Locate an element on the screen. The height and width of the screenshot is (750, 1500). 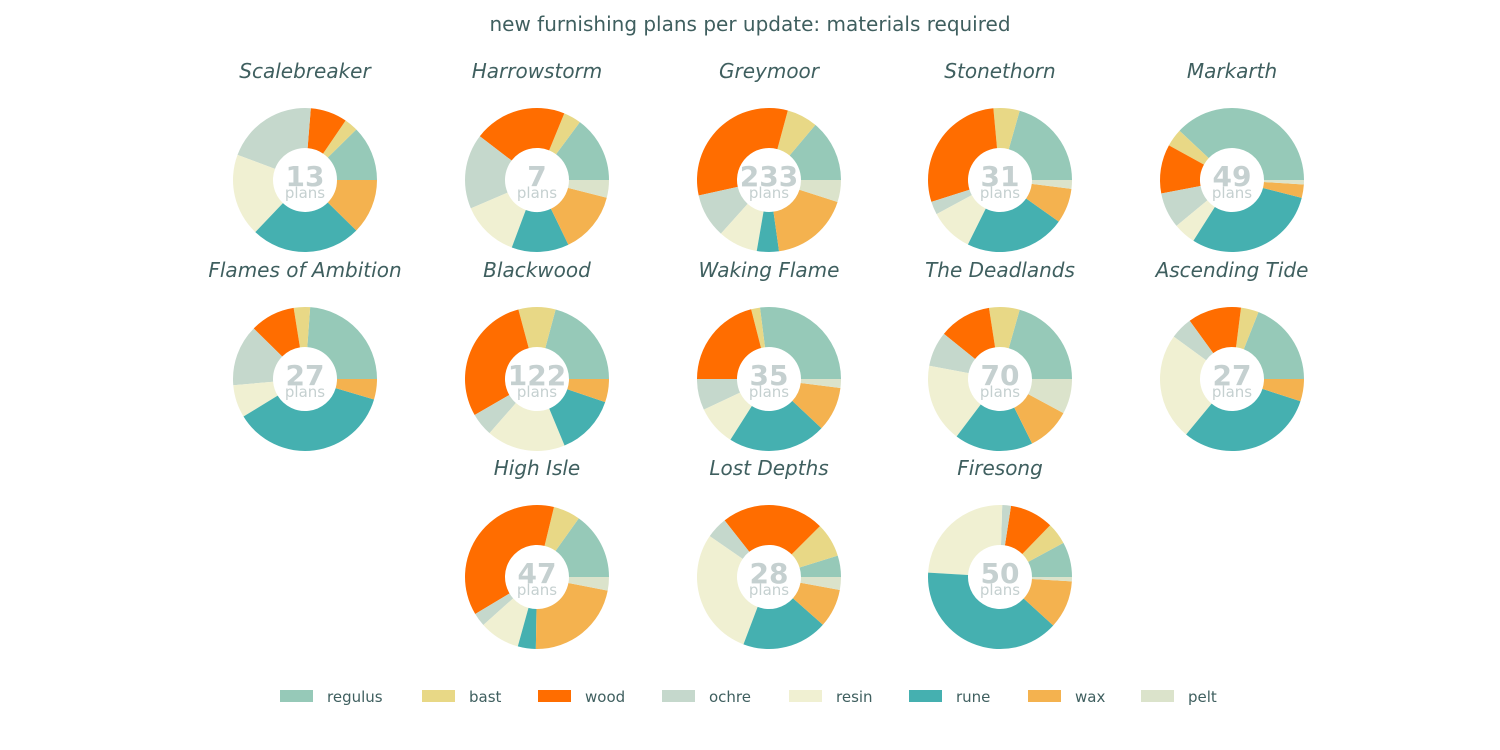
donut-title: Markarth is located at coordinates (1232, 71).